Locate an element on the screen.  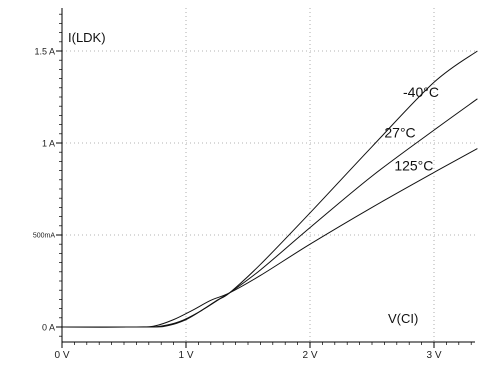
x-tick-label: 0 V is located at coordinates (61, 355).